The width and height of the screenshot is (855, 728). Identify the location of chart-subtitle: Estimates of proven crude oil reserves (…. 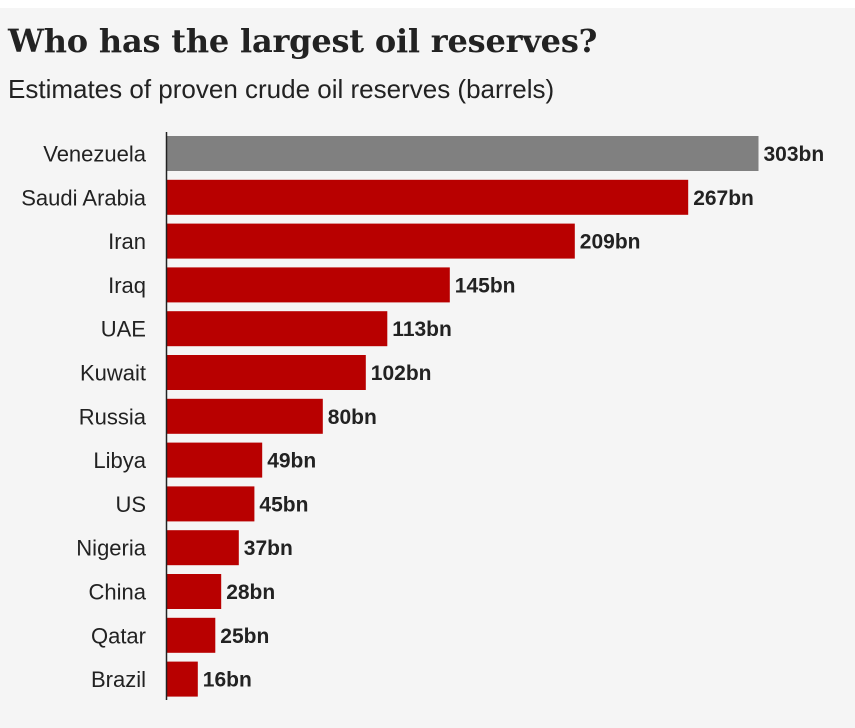
(281, 89).